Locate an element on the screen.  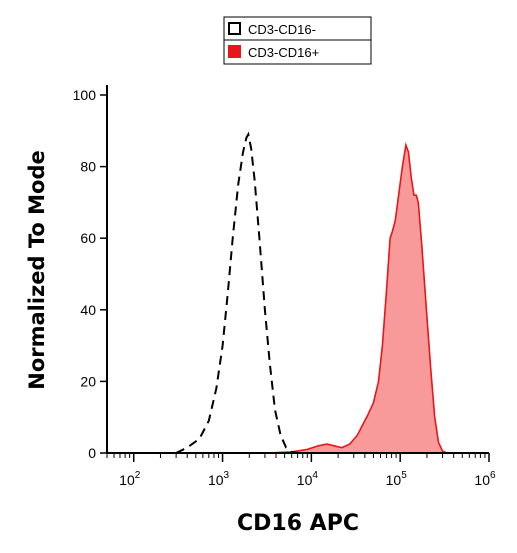
legend-swatch-cd3-cd16-minus is located at coordinates (234, 28).